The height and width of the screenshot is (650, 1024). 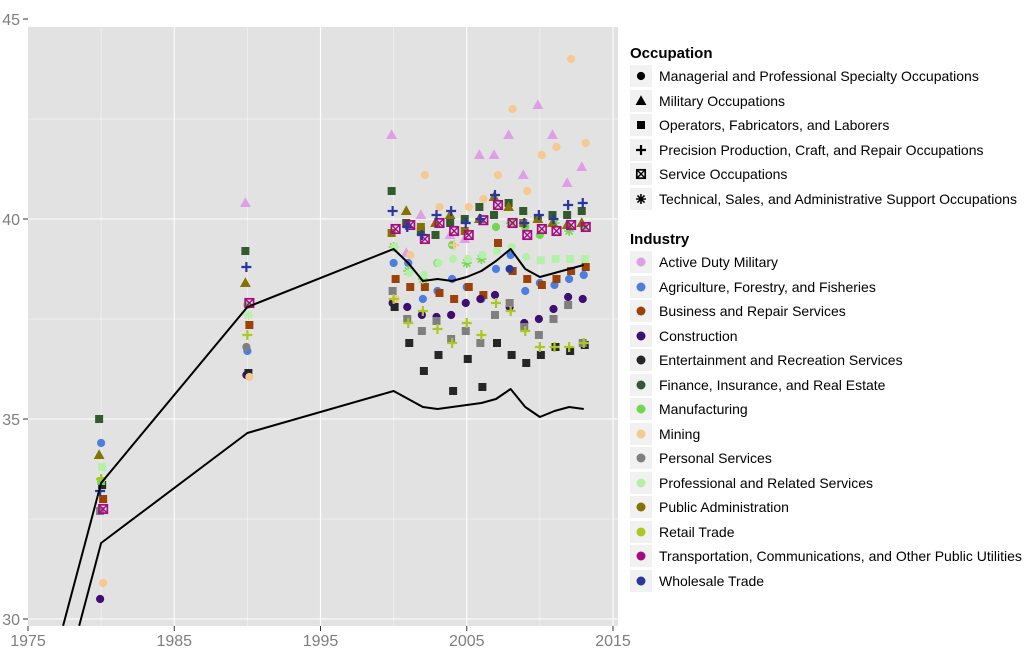 What do you see at coordinates (174, 641) in the screenshot?
I see `x-axis-label: 1985` at bounding box center [174, 641].